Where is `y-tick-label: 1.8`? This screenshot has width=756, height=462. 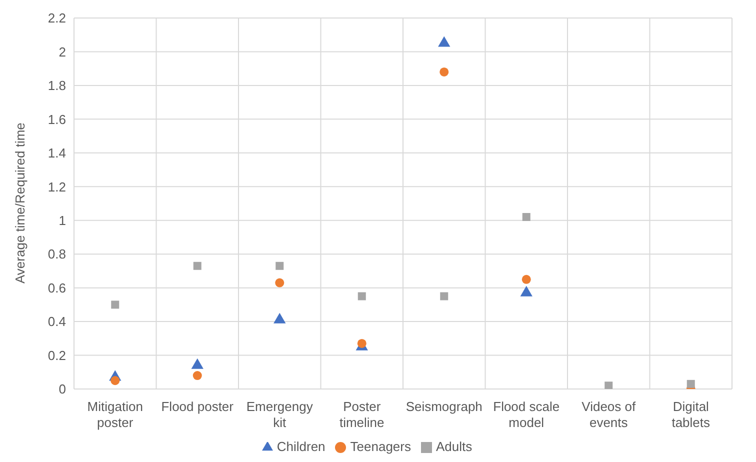 y-tick-label: 1.8 is located at coordinates (57, 86).